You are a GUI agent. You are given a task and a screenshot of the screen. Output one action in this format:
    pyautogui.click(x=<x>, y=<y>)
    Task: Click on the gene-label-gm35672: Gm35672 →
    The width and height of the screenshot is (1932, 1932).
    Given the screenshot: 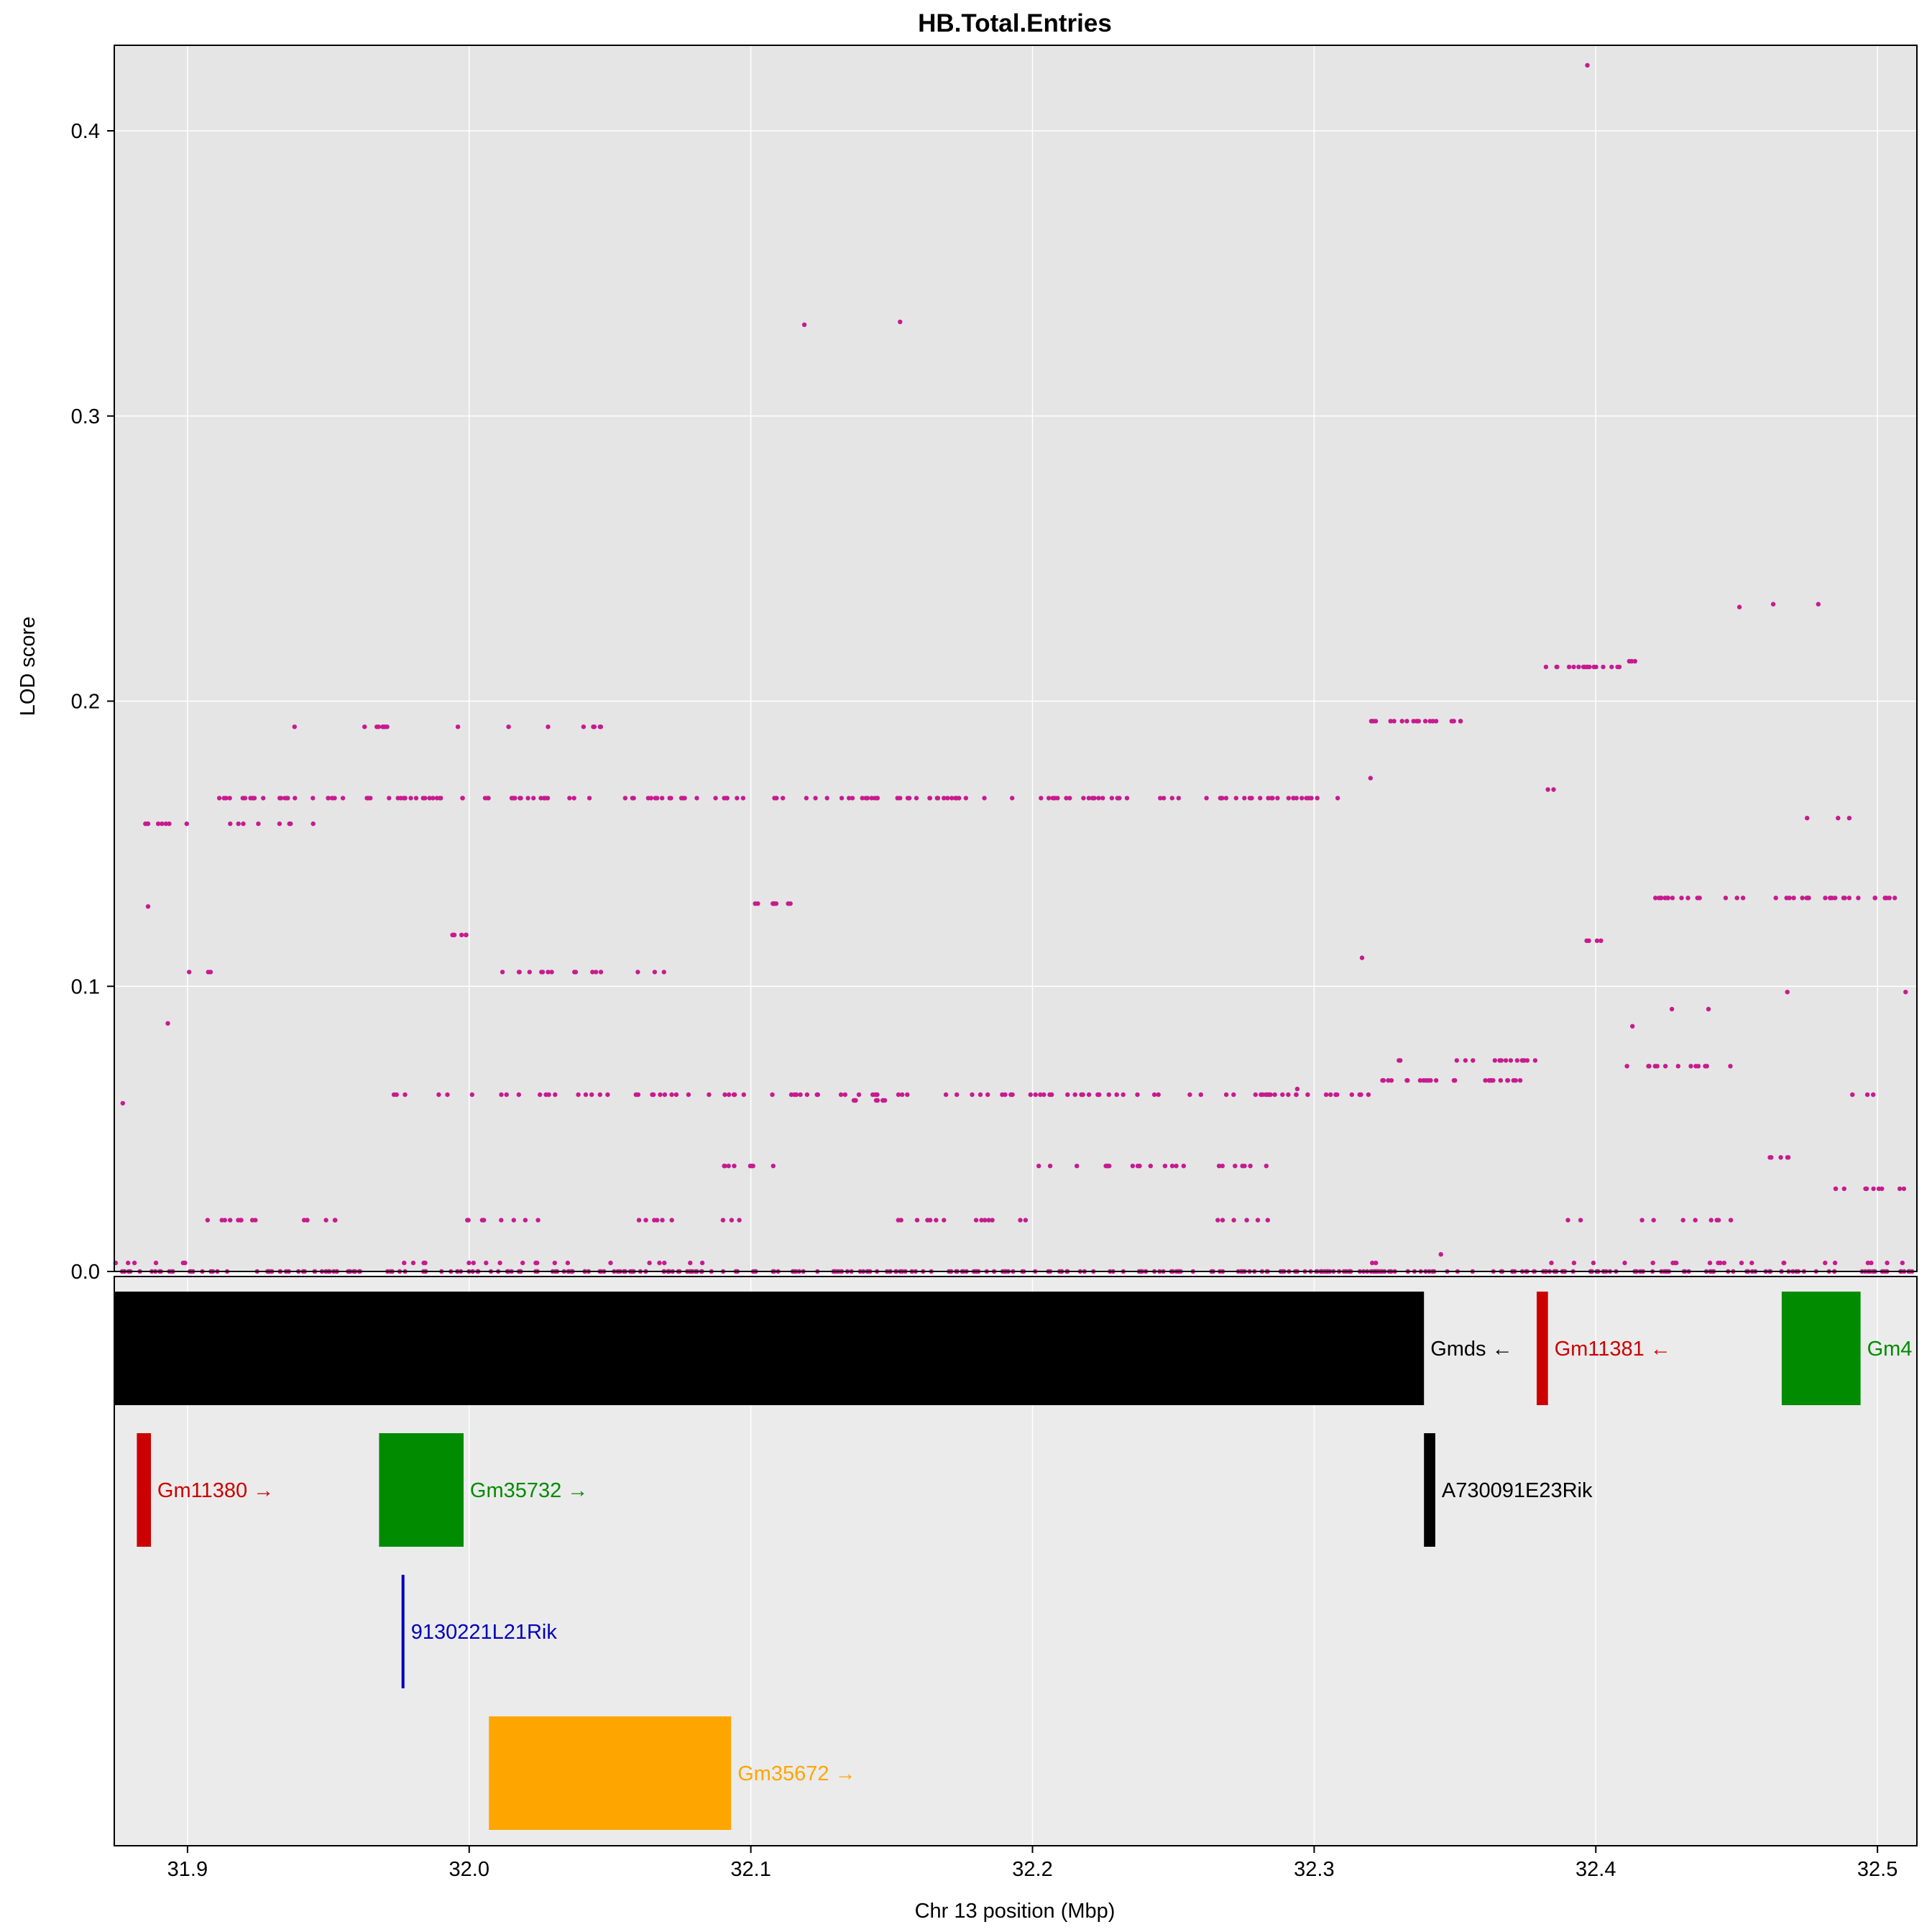 What is the action you would take?
    pyautogui.click(x=796, y=1773)
    